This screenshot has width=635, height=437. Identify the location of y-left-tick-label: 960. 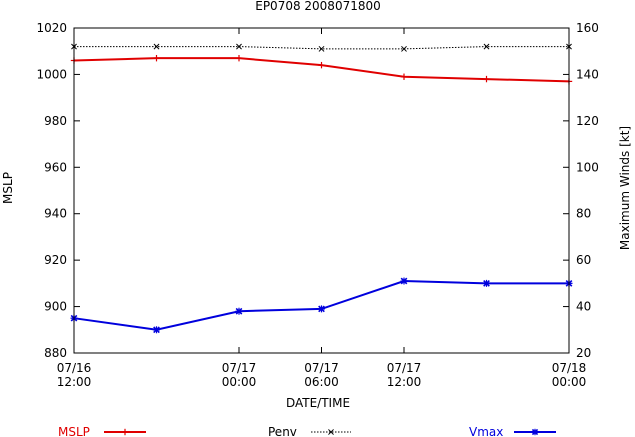
(55, 167).